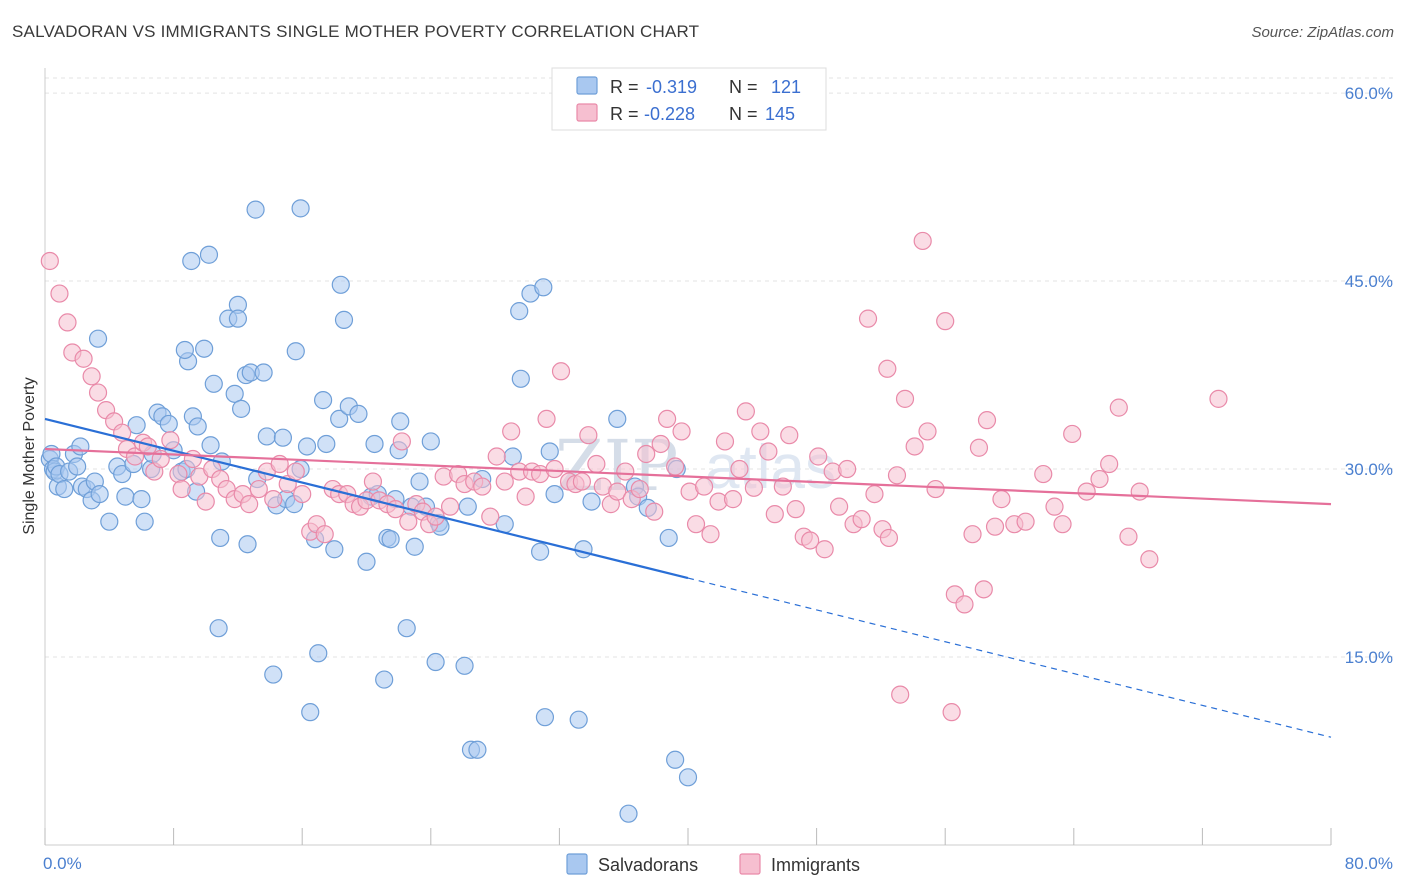  Describe the element at coordinates (624, 87) in the screenshot. I see `stats-legend-r-label-1: R =` at that location.